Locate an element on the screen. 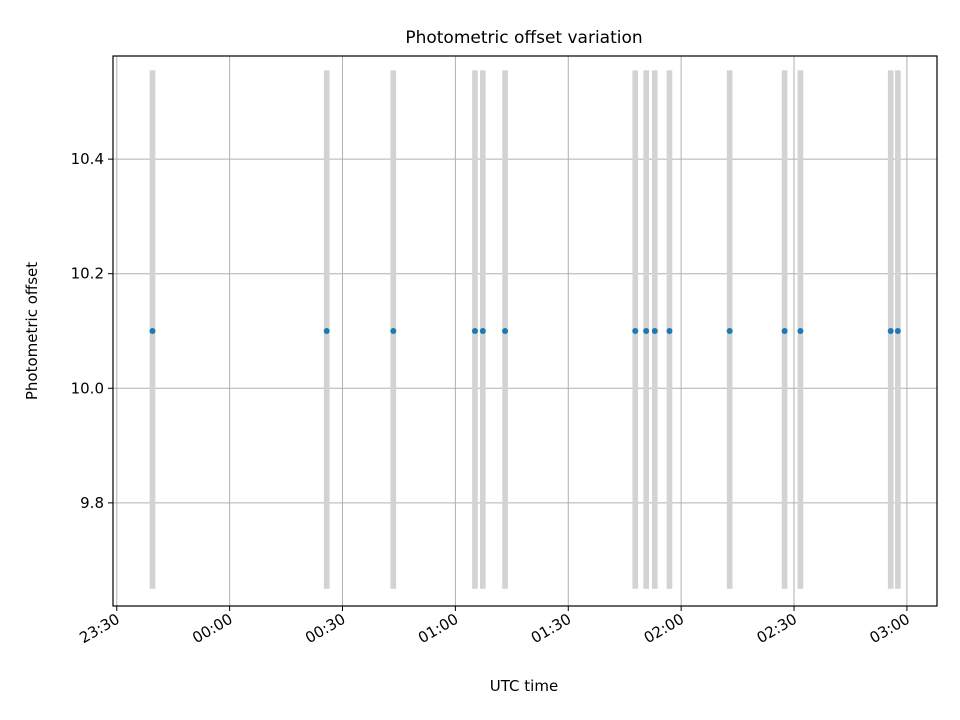 This screenshot has height=720, width=960. x-tick-label: 01:30 is located at coordinates (551, 628).